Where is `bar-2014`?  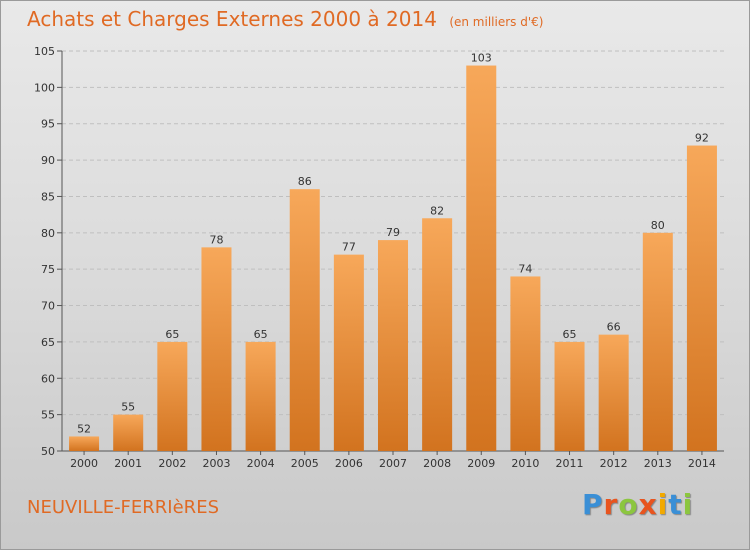 bar-2014 is located at coordinates (701, 298).